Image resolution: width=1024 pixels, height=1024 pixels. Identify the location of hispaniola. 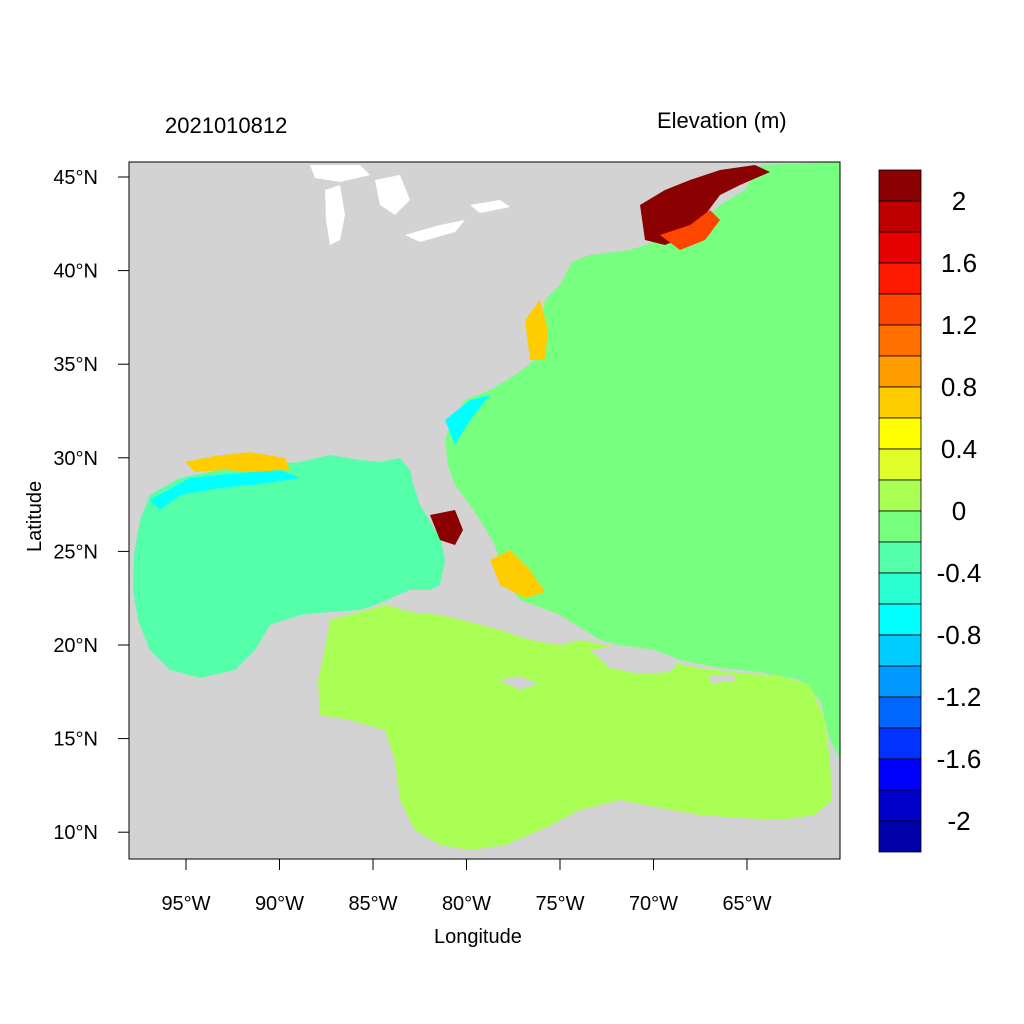
(635, 659).